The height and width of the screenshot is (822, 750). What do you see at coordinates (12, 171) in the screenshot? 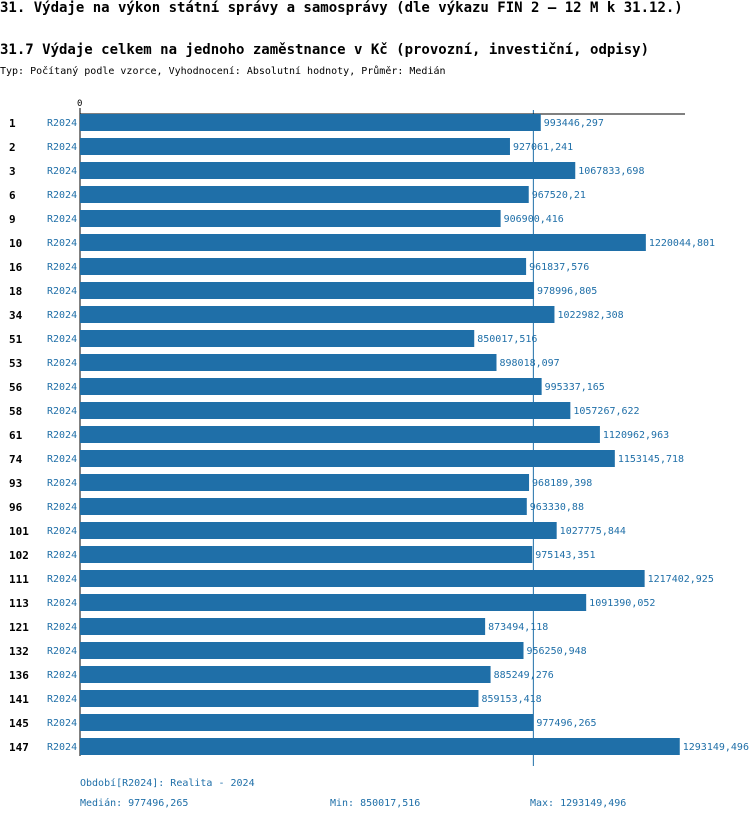
I see `category-label: 3` at bounding box center [12, 171].